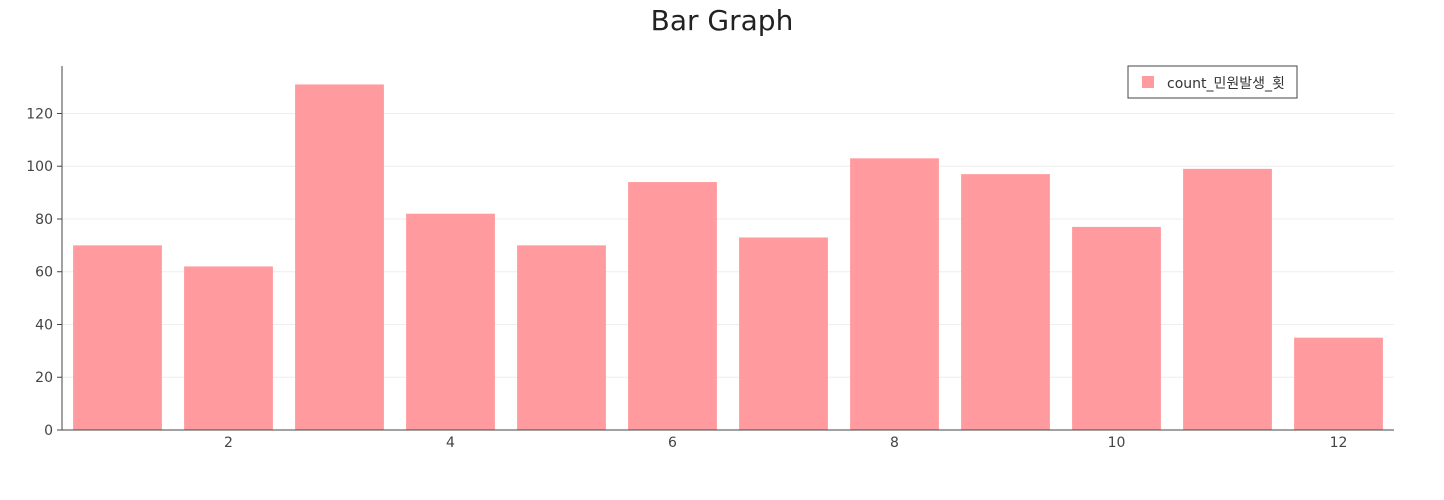  What do you see at coordinates (44, 378) in the screenshot?
I see `y-tick-label: 20` at bounding box center [44, 378].